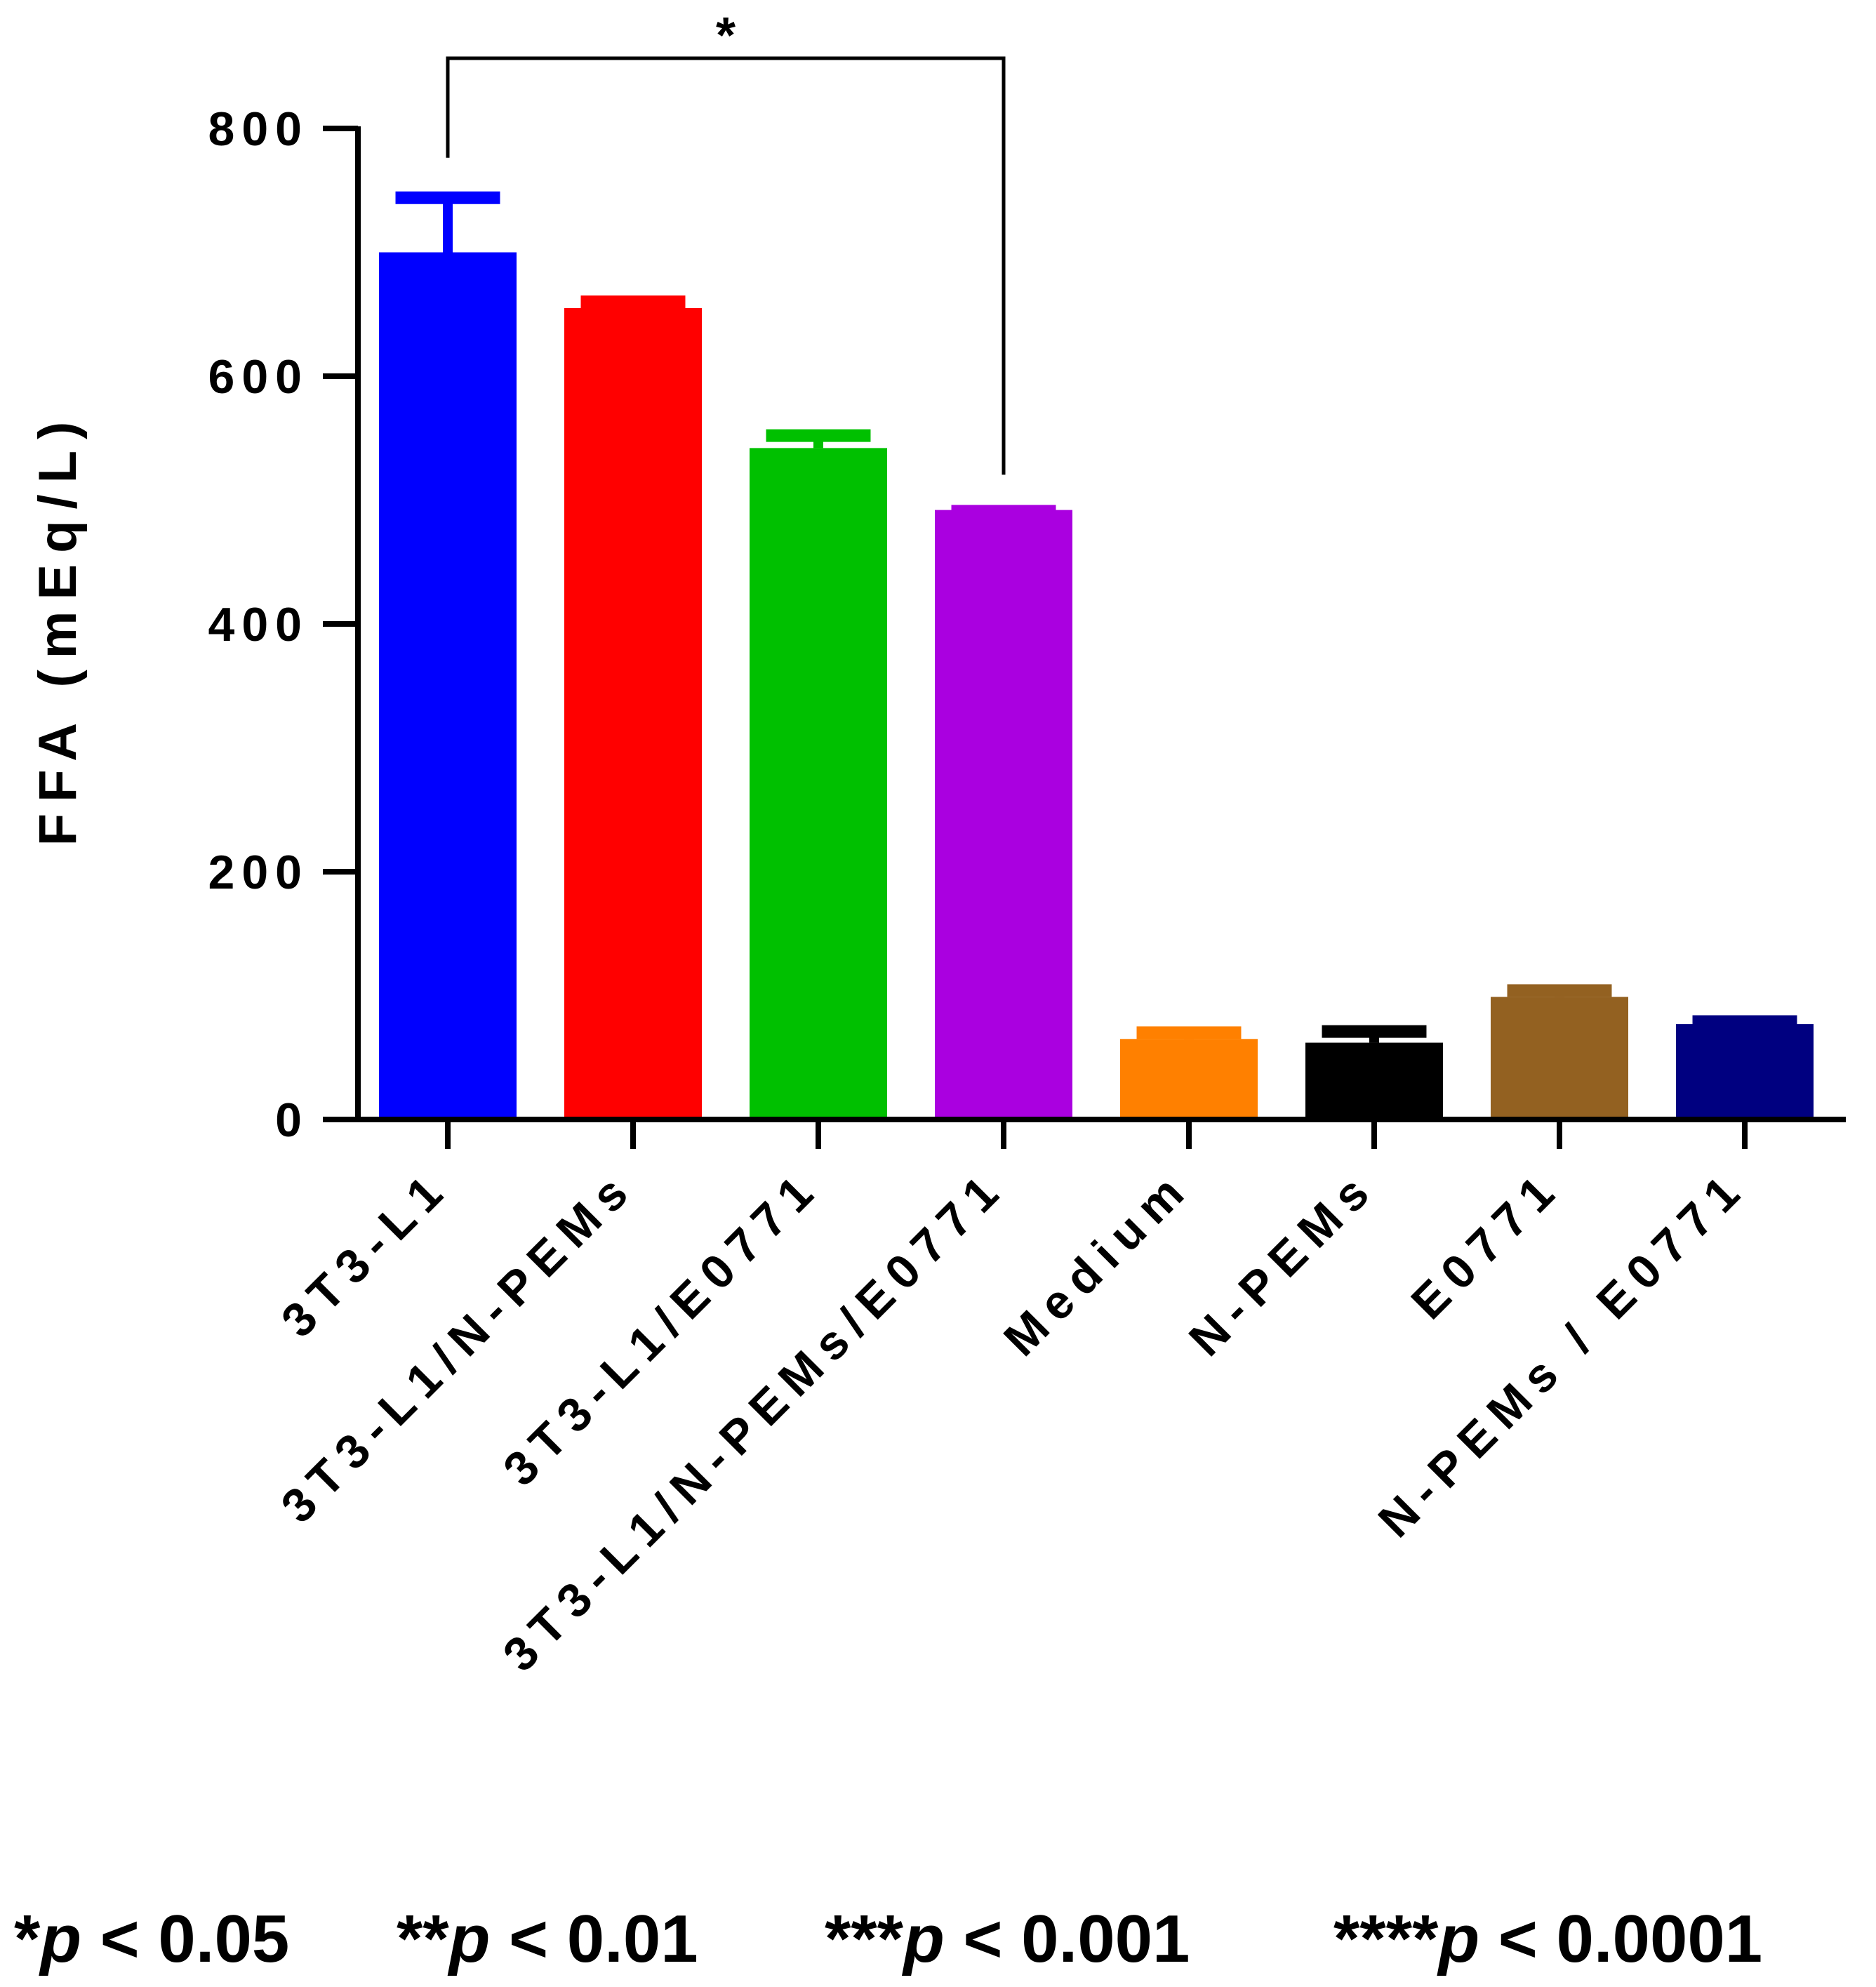 The image size is (1876, 1987). Describe the element at coordinates (258, 872) in the screenshot. I see `y-tick-label-200: 200` at that location.